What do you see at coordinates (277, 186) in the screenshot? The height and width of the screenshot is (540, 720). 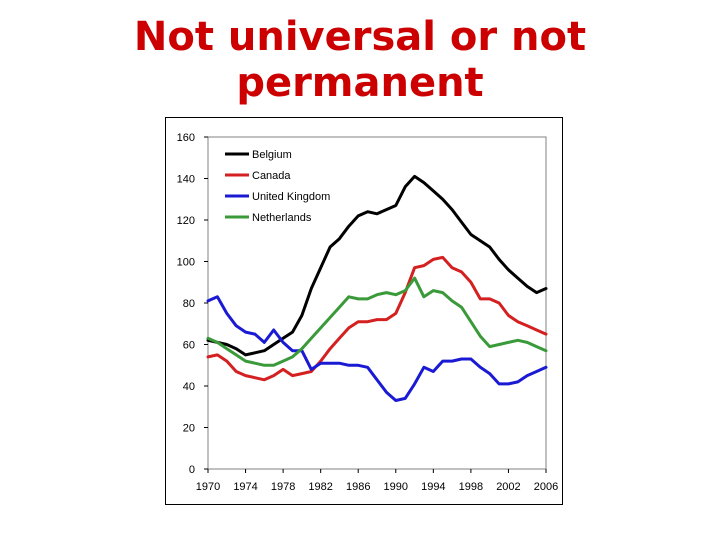 I see `legend: Belgium Canada United Kingdom Netherlands` at bounding box center [277, 186].